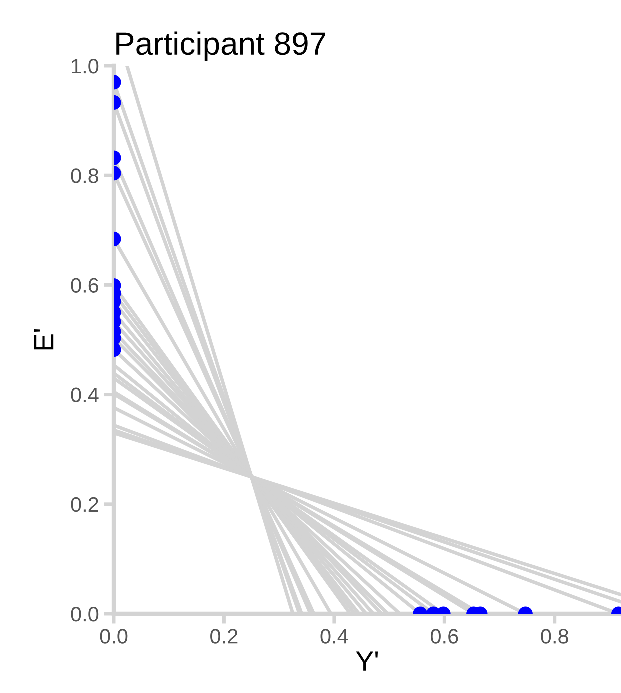 The width and height of the screenshot is (621, 693). I want to click on y-tick-label: 0.2, so click(84, 504).